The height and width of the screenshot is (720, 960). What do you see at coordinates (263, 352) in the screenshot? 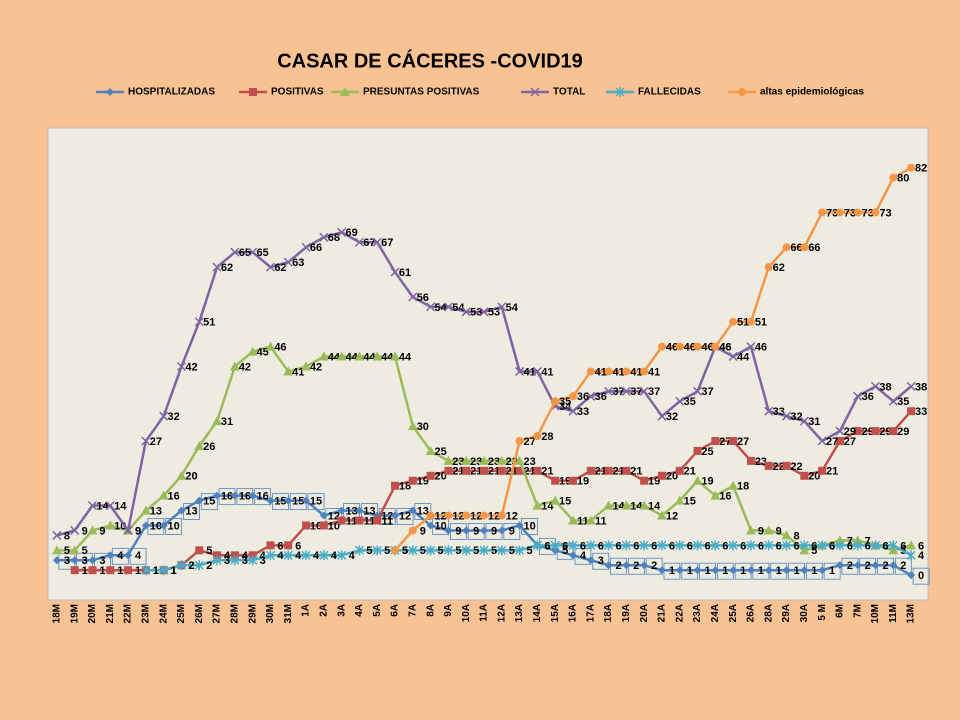
I see `data-label: 45` at bounding box center [263, 352].